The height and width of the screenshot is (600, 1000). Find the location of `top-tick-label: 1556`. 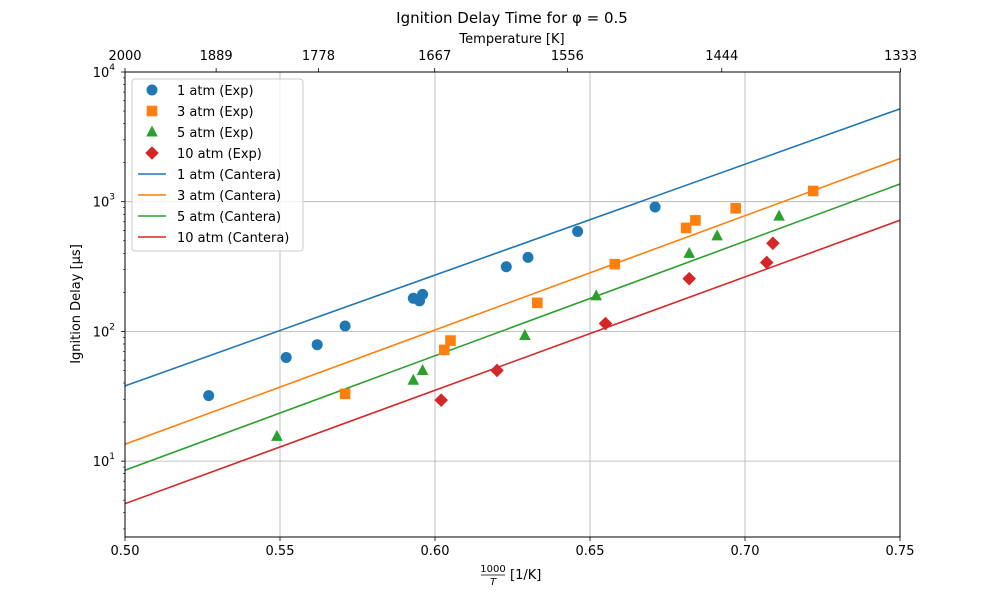

top-tick-label: 1556 is located at coordinates (567, 56).